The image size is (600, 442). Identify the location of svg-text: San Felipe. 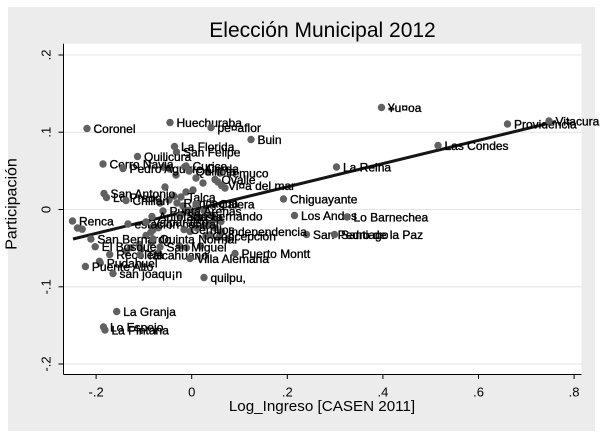
(212, 153).